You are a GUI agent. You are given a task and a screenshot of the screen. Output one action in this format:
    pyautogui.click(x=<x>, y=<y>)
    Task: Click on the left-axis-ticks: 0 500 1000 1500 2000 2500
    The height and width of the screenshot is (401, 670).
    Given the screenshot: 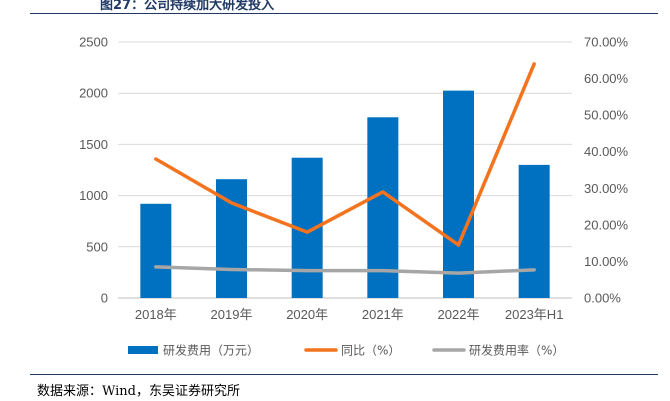 What is the action you would take?
    pyautogui.click(x=93, y=170)
    